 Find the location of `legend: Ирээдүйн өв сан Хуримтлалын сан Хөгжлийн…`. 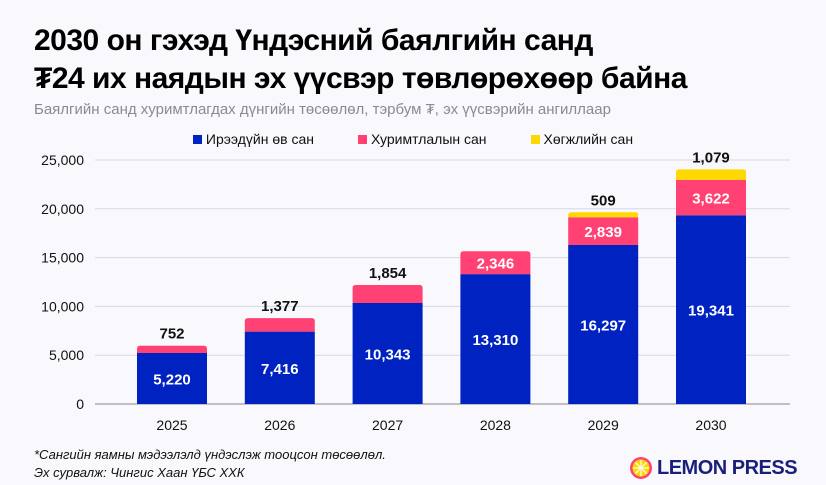

legend: Ирээдүйн өв сан Хуримтлалын сан Хөгжлийн… is located at coordinates (413, 139).